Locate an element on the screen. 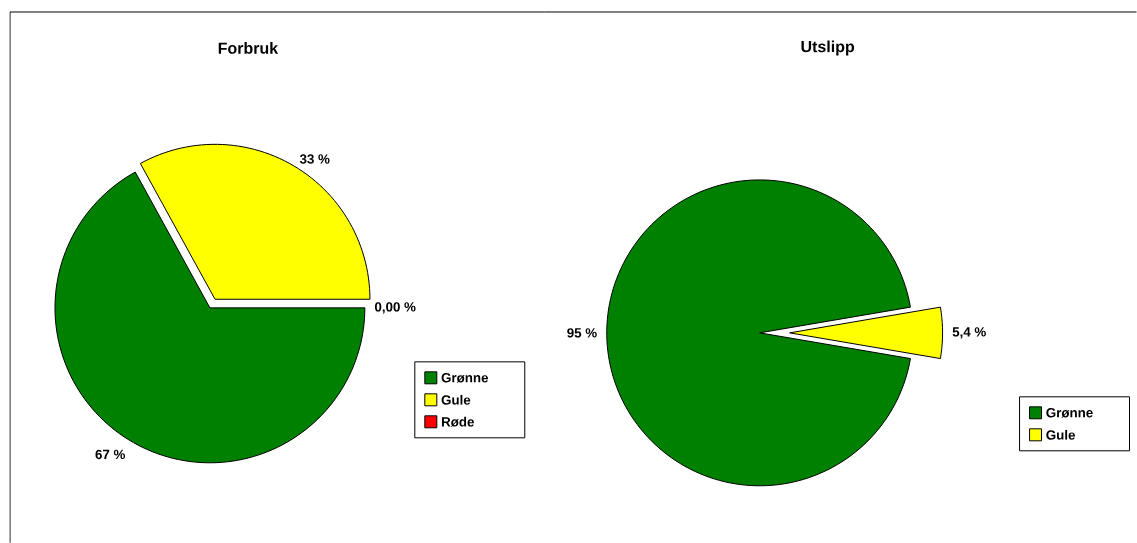 This screenshot has width=1137, height=543. chart-title: Utslipp is located at coordinates (828, 48).